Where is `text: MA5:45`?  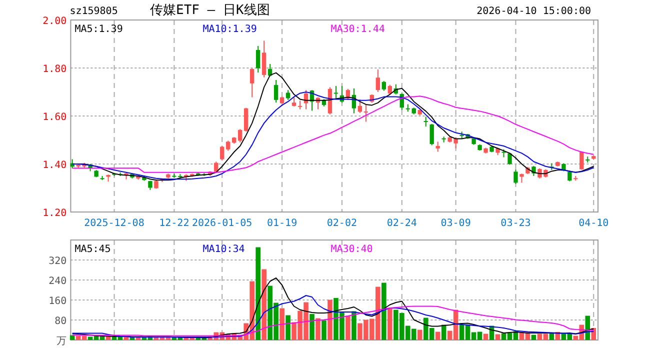 text: MA5:45 is located at coordinates (92, 249).